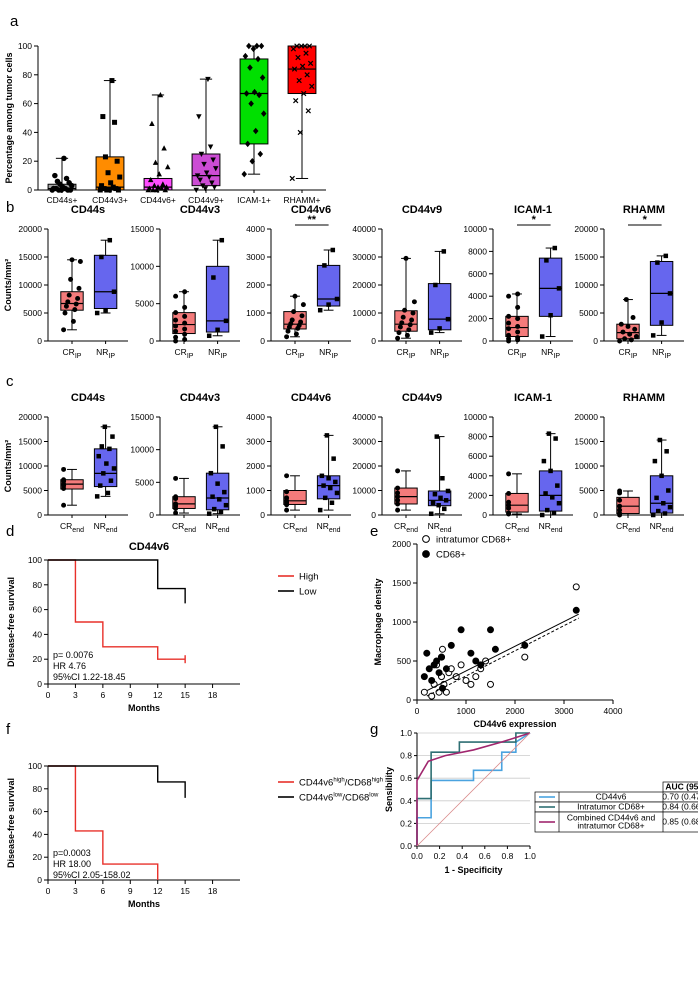 The width and height of the screenshot is (698, 992). What do you see at coordinates (364, 466) in the screenshot?
I see `c-ytick-label: 20000` at bounding box center [364, 466].